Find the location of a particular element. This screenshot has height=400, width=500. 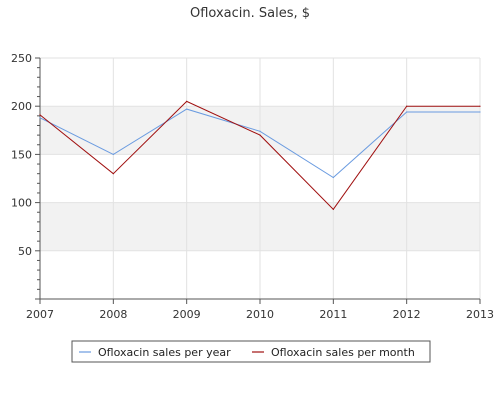

y-tick-label: 50 is located at coordinates (25, 251).